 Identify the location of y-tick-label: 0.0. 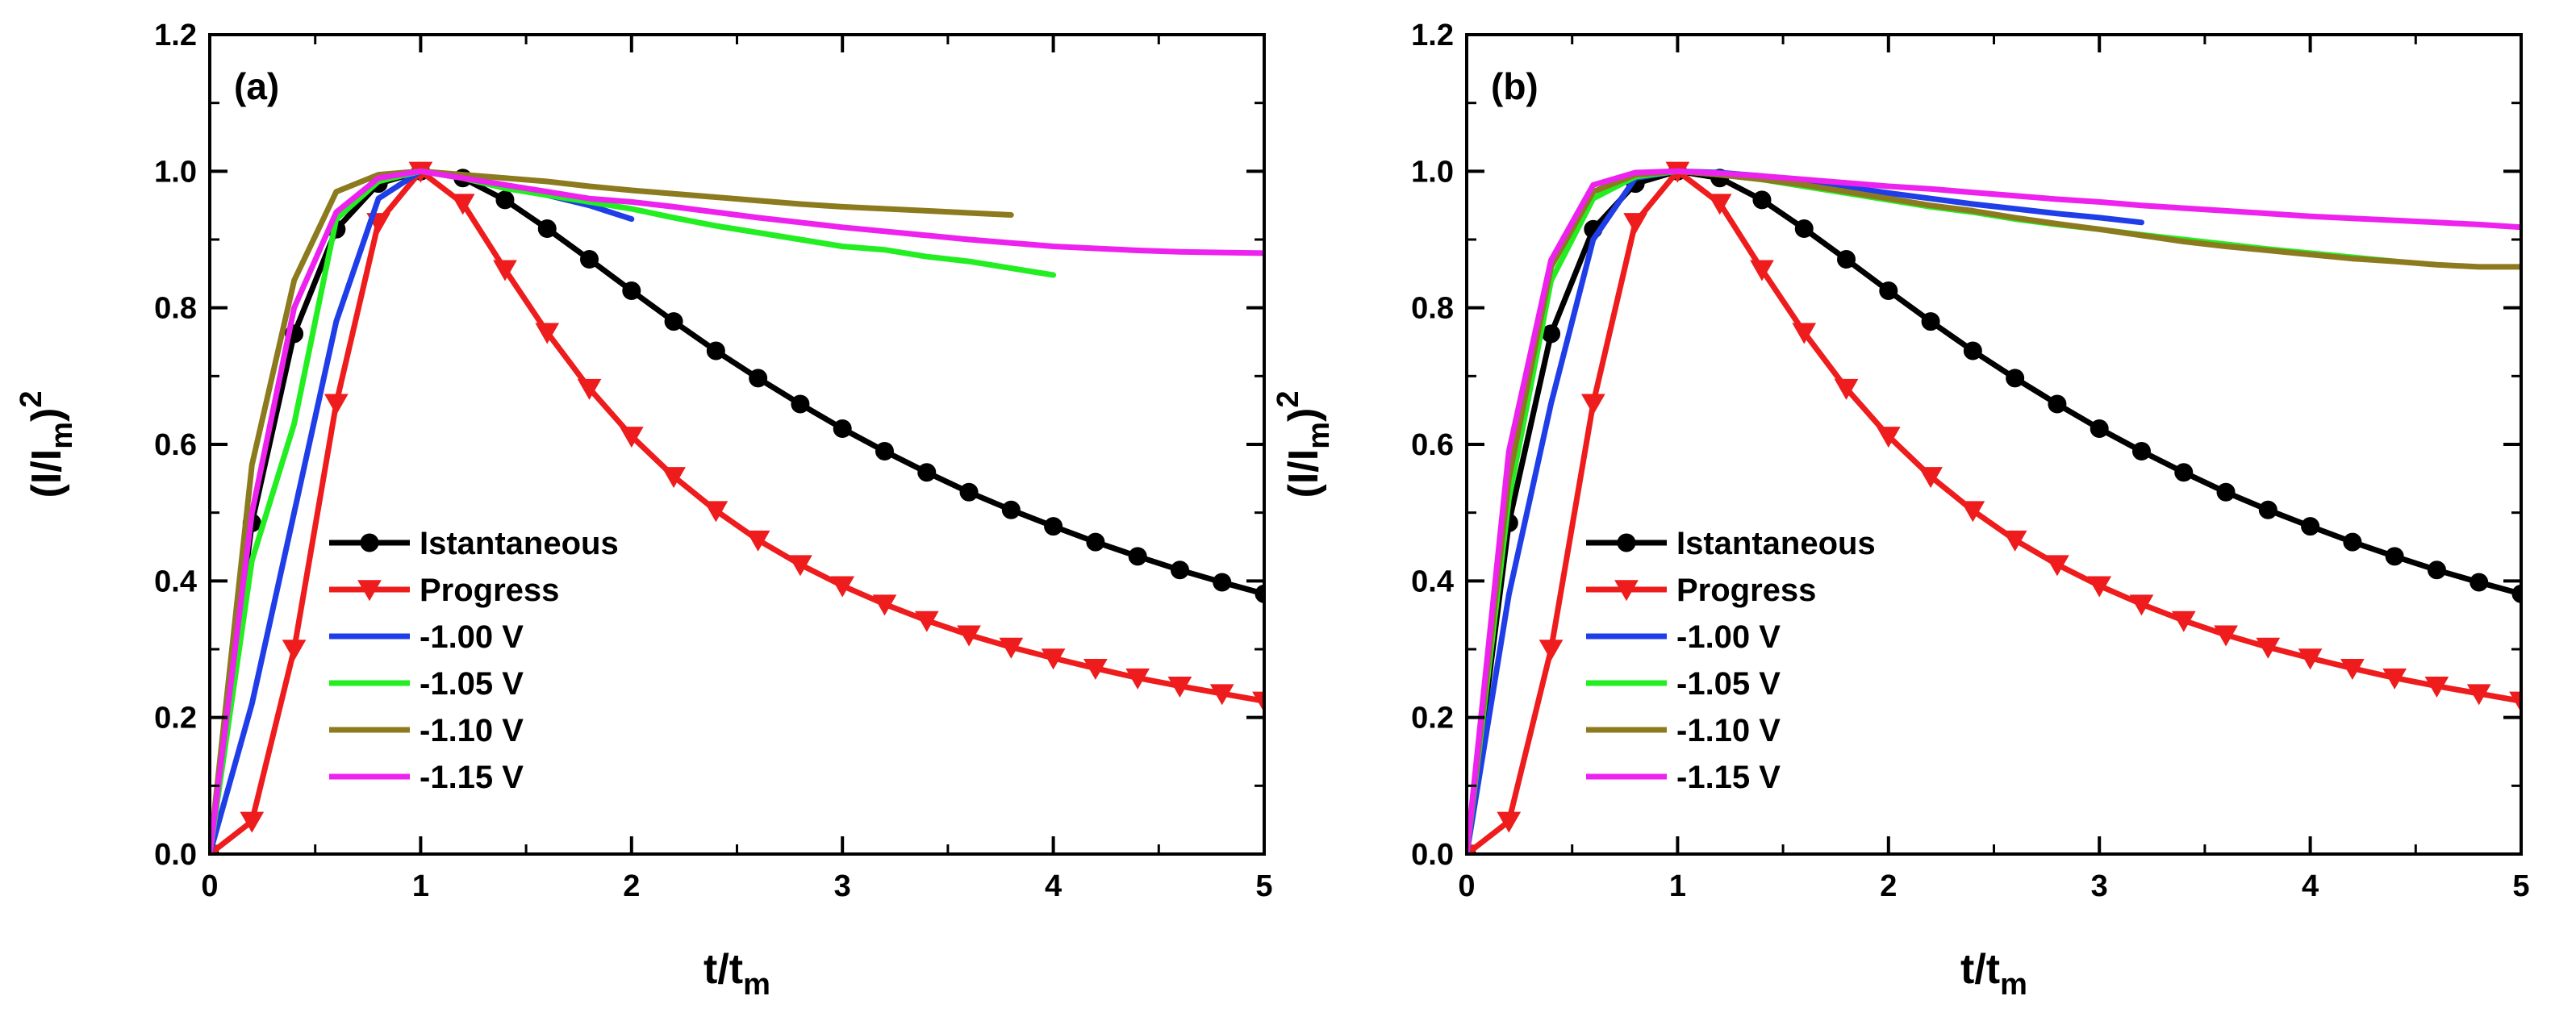
(175, 855).